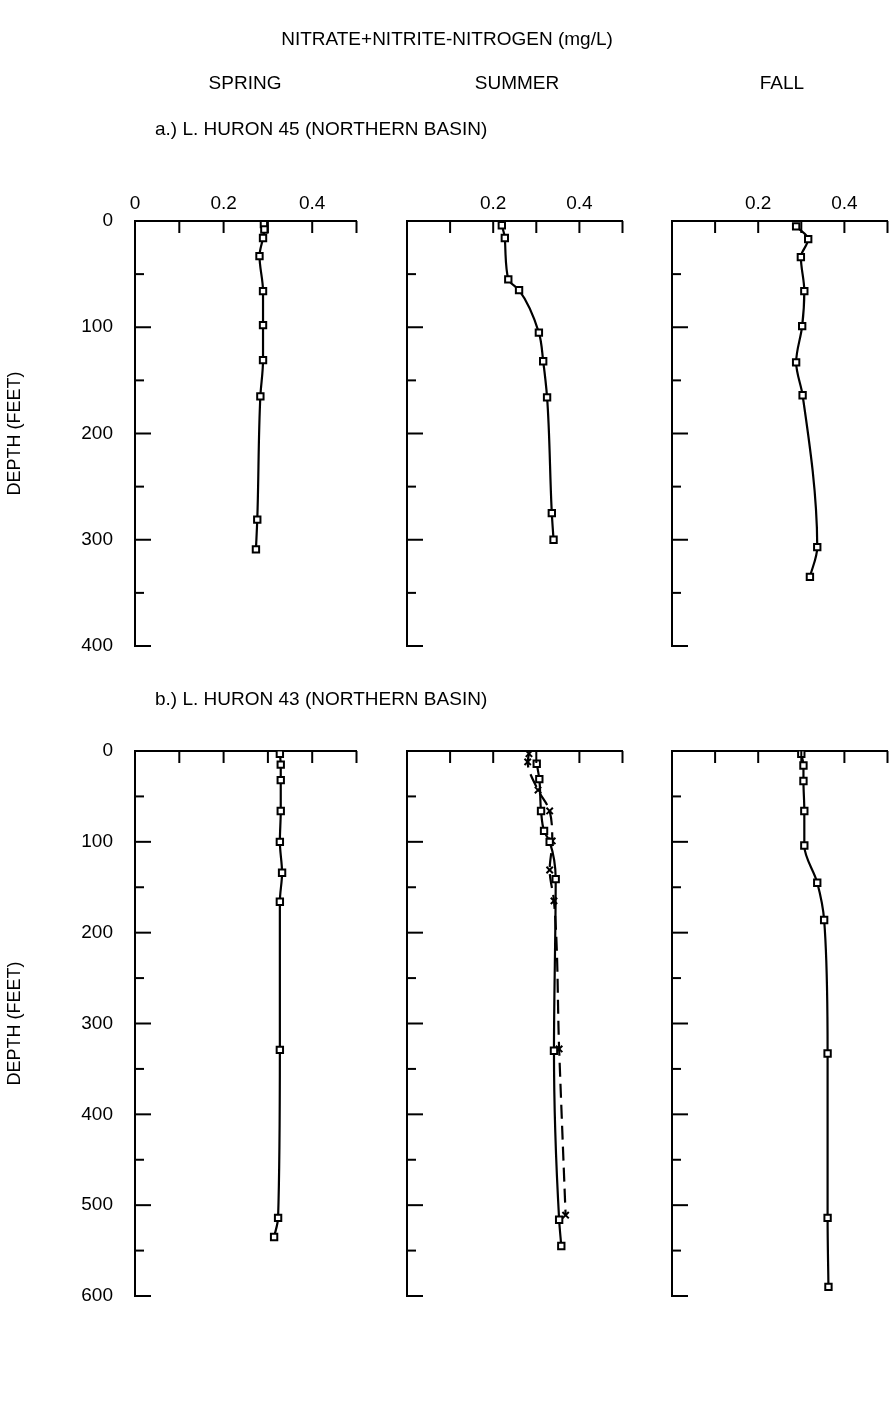 This screenshot has width=894, height=1401. Describe the element at coordinates (135, 202) in the screenshot. I see `x-tick-label: 0` at that location.